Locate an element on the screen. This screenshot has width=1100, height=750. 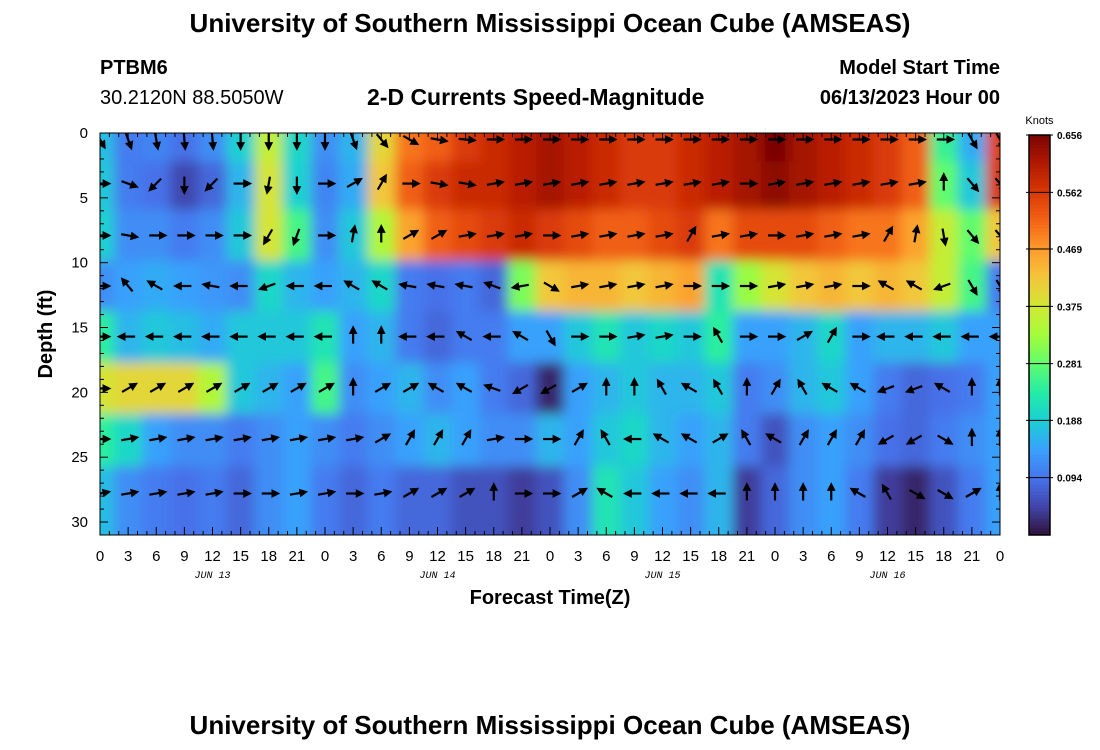
x-tick-label: 0 is located at coordinates (325, 556).